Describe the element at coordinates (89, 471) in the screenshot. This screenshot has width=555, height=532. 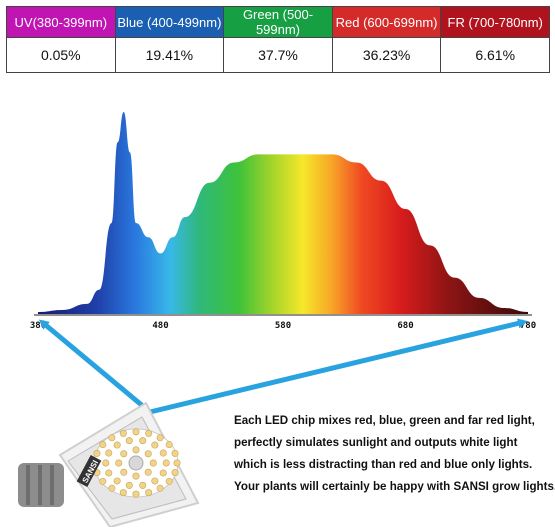
I see `bulb-brand-label` at that location.